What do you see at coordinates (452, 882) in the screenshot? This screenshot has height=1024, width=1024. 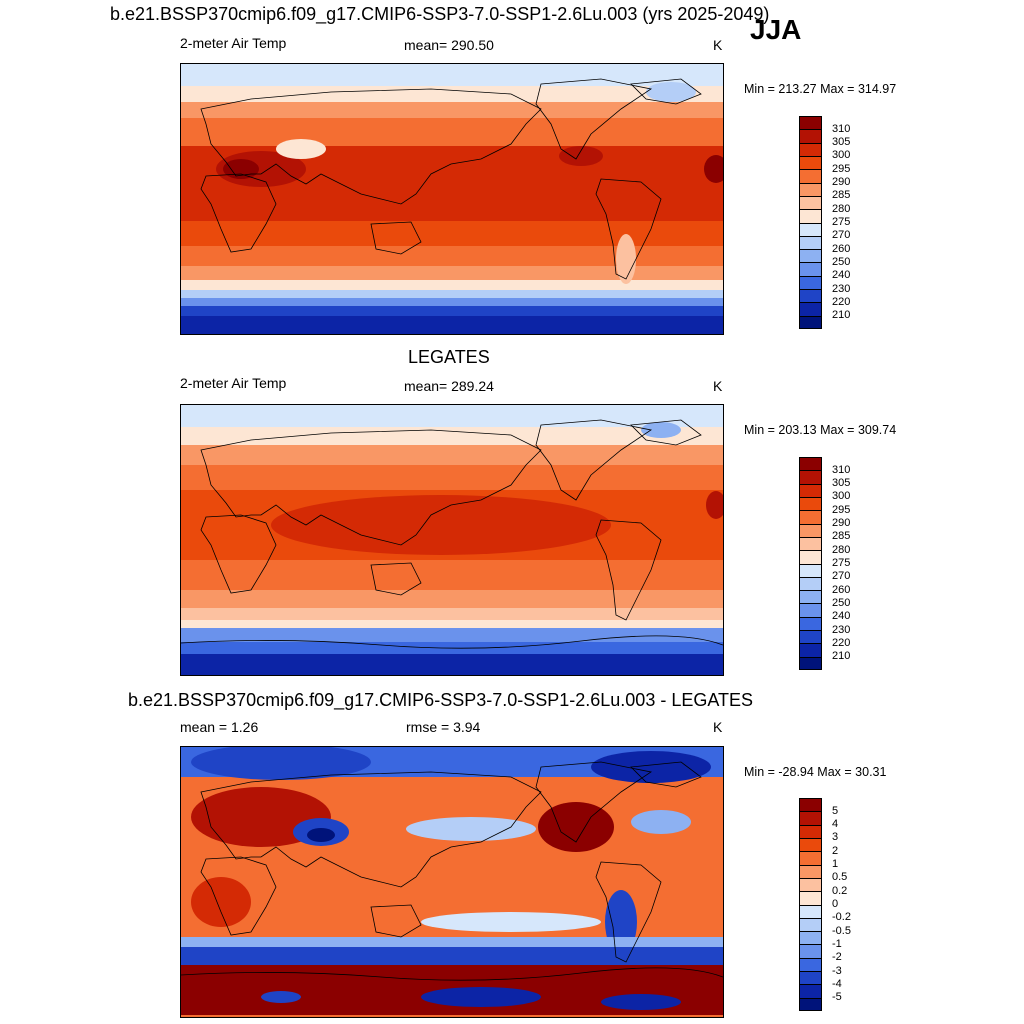 I see `panel3-map` at bounding box center [452, 882].